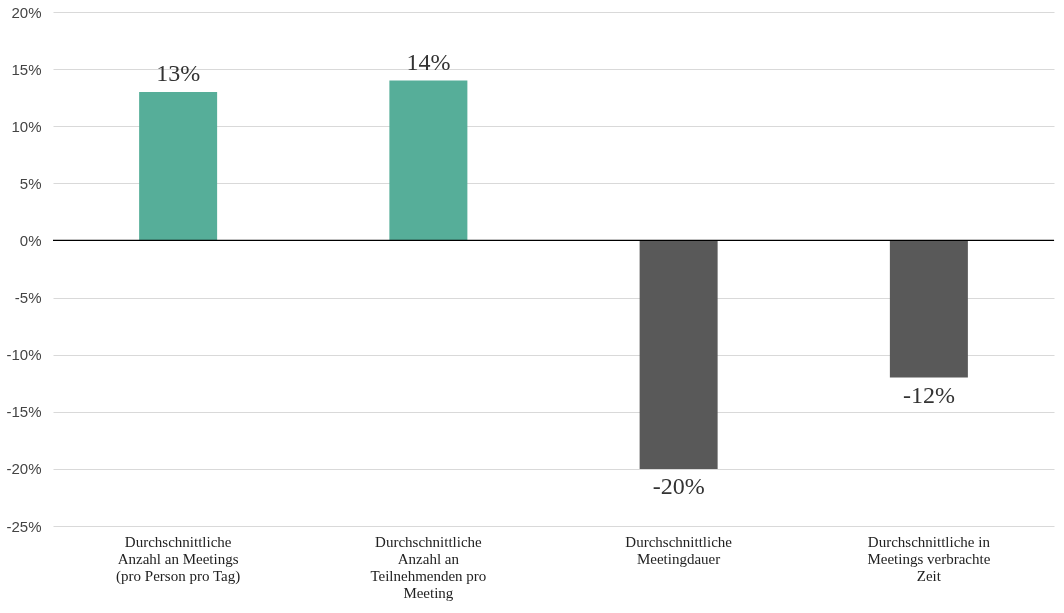 The width and height of the screenshot is (1064, 613). Describe the element at coordinates (178, 559) in the screenshot. I see `x-tick-label: Durchschnittliche Anzahl an Meetings (pro Person pro Tag)` at that location.